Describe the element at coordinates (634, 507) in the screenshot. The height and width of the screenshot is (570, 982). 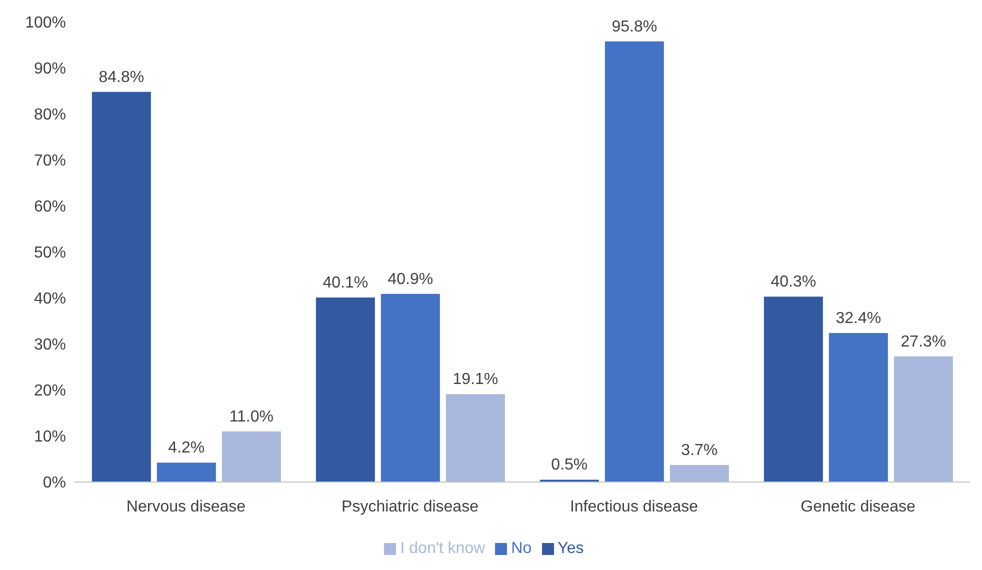
I see `x-tick-label: Infectious disease` at that location.